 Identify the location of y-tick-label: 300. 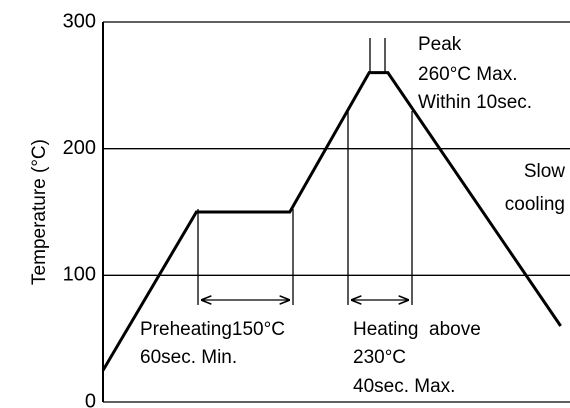
(79, 21).